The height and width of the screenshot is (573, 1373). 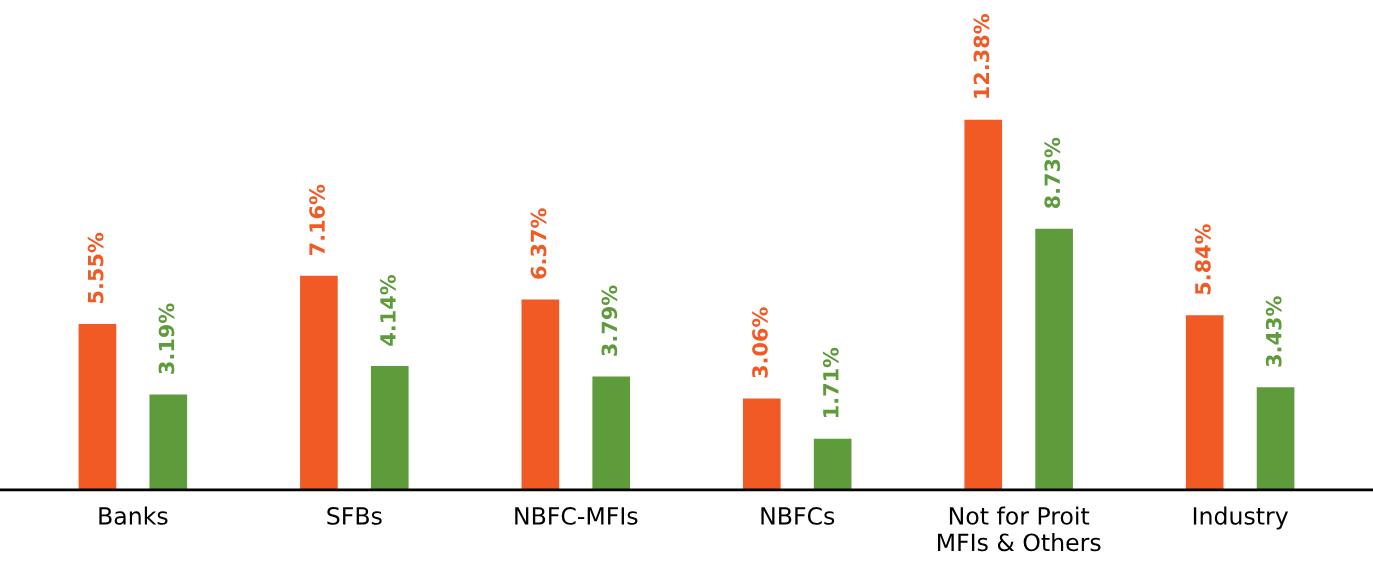 What do you see at coordinates (1202, 259) in the screenshot?
I see `data-label: 5.84%` at bounding box center [1202, 259].